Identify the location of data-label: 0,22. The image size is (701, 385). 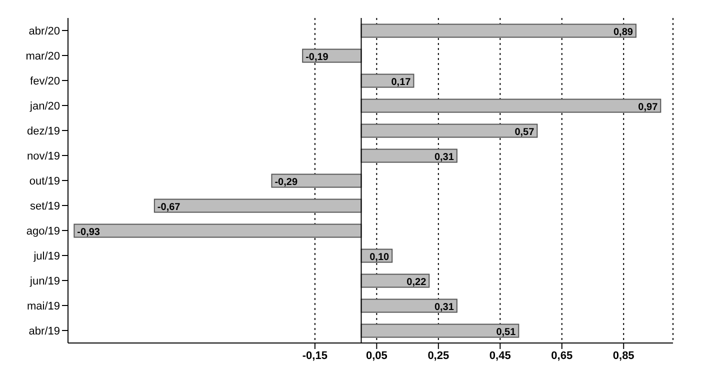
(416, 282).